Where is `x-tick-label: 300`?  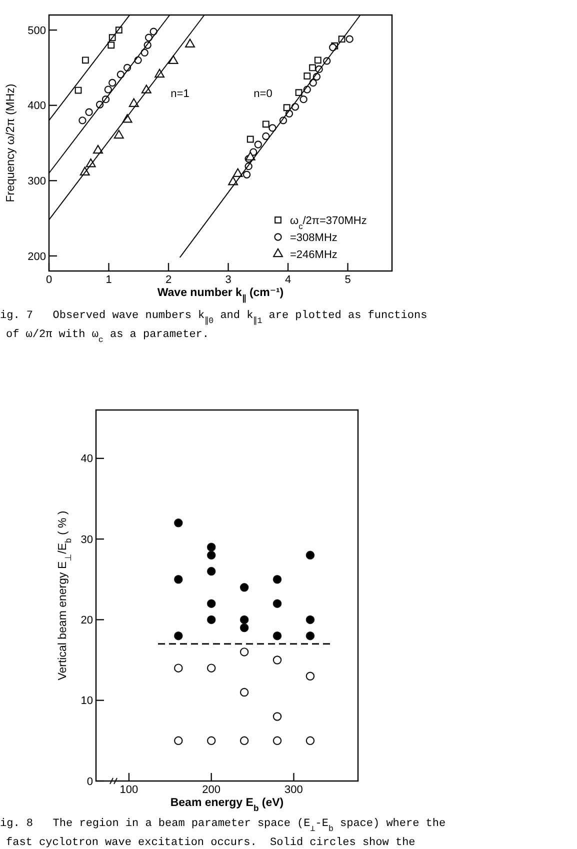 x-tick-label: 300 is located at coordinates (293, 790).